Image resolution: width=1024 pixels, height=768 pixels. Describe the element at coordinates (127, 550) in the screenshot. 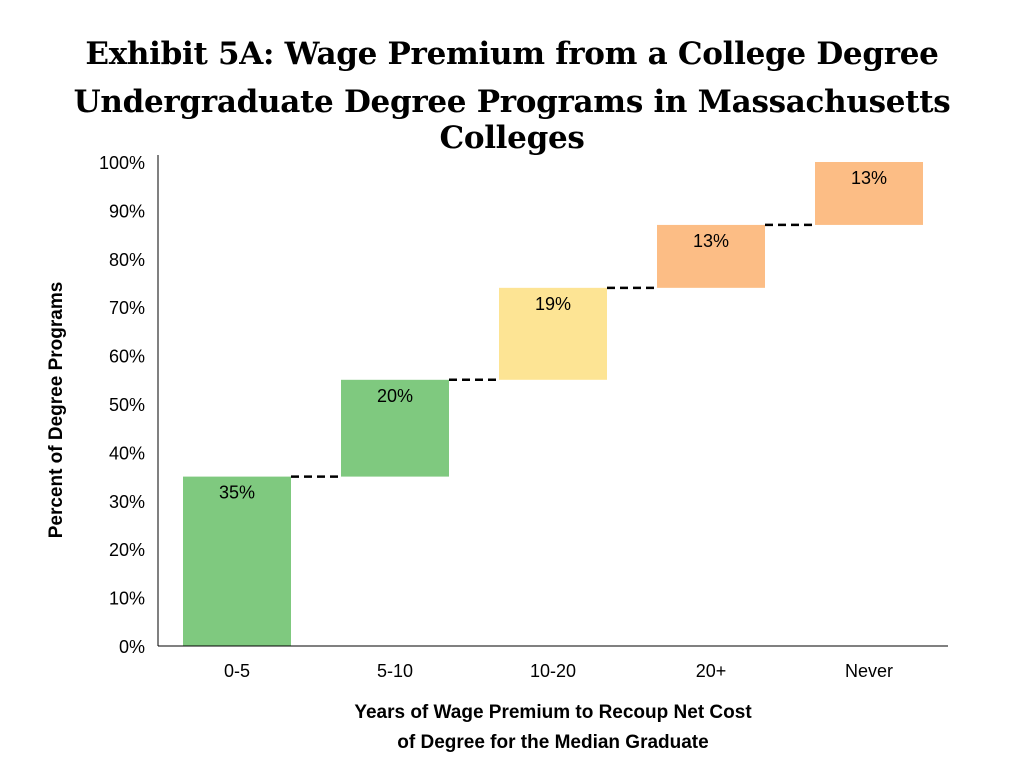

I see `y-tick-label: 20%` at that location.